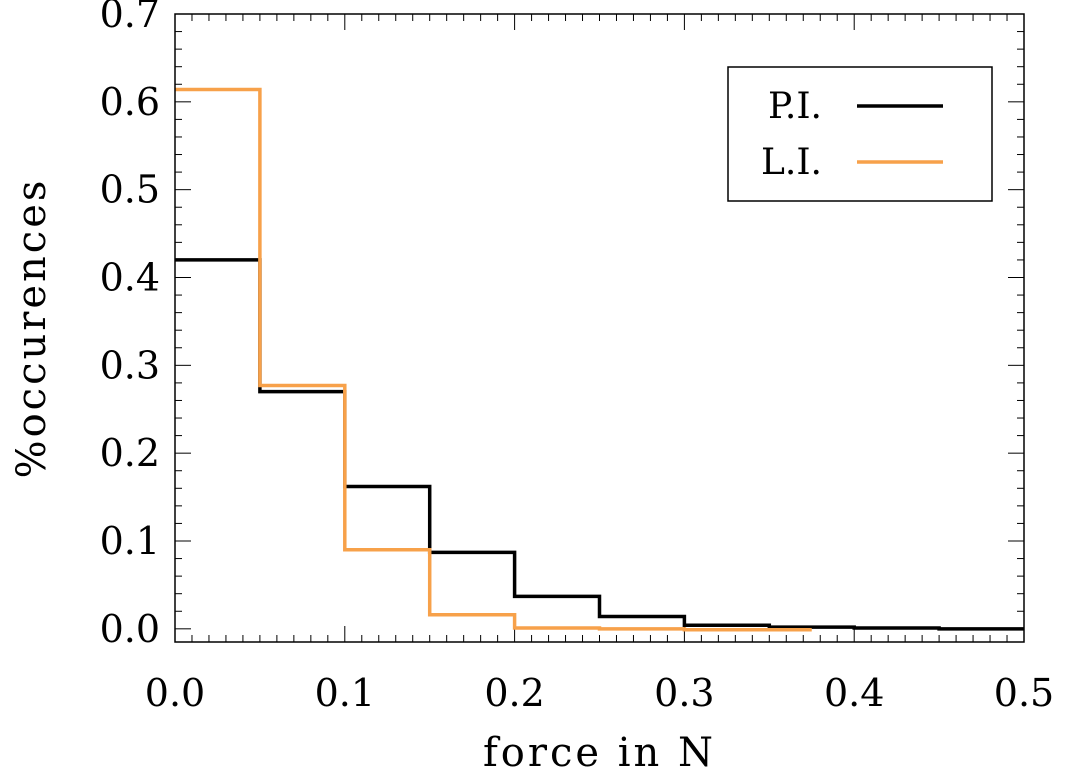 The height and width of the screenshot is (779, 1071). I want to click on y-tick-label: 0.3, so click(130, 365).